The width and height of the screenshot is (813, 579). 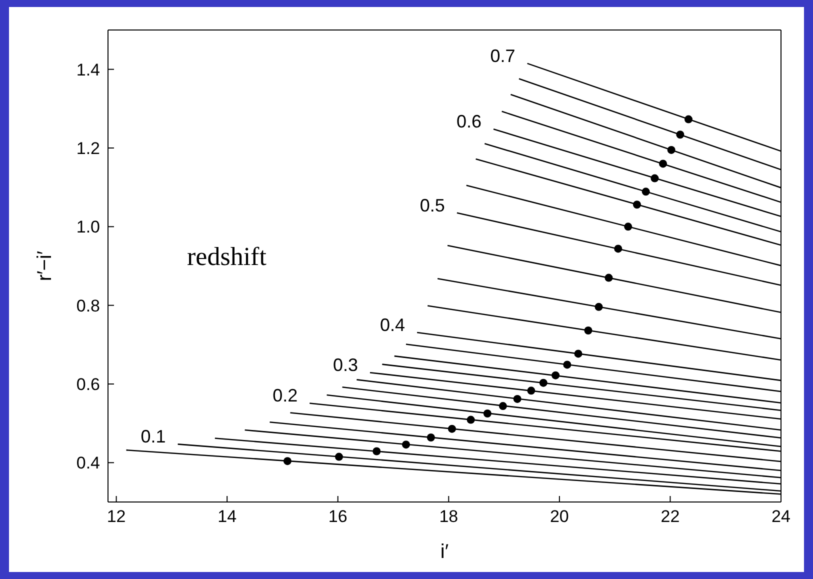 I want to click on x-tick-label: 18, so click(x=448, y=516).